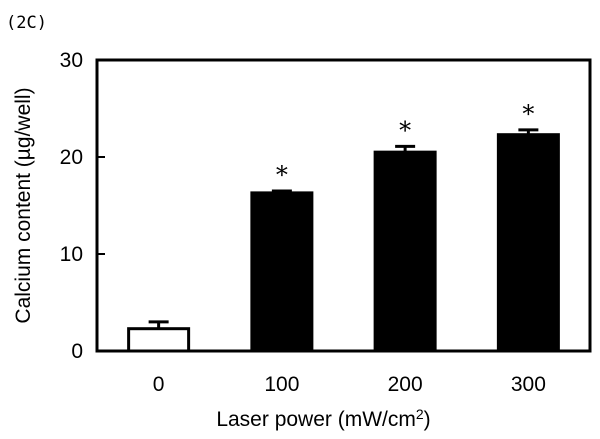 The height and width of the screenshot is (439, 600). What do you see at coordinates (528, 114) in the screenshot?
I see `significance-star-300: *` at bounding box center [528, 114].